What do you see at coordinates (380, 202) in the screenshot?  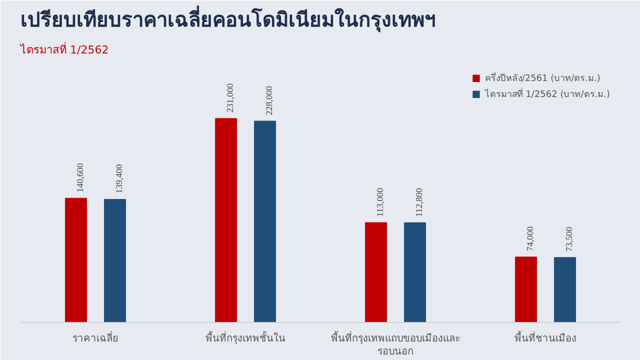 I see `data-label: 113,000` at bounding box center [380, 202].